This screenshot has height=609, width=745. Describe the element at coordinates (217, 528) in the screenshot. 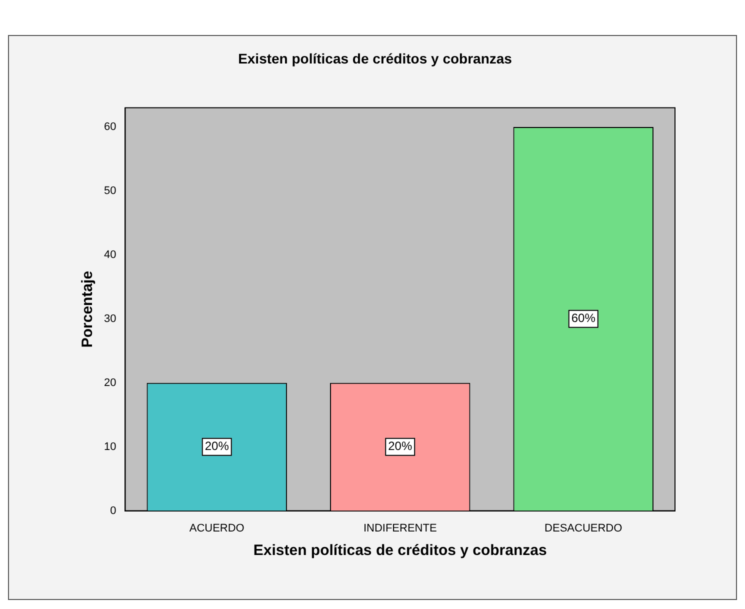

I see `x-tick-label: ACUERDO` at that location.